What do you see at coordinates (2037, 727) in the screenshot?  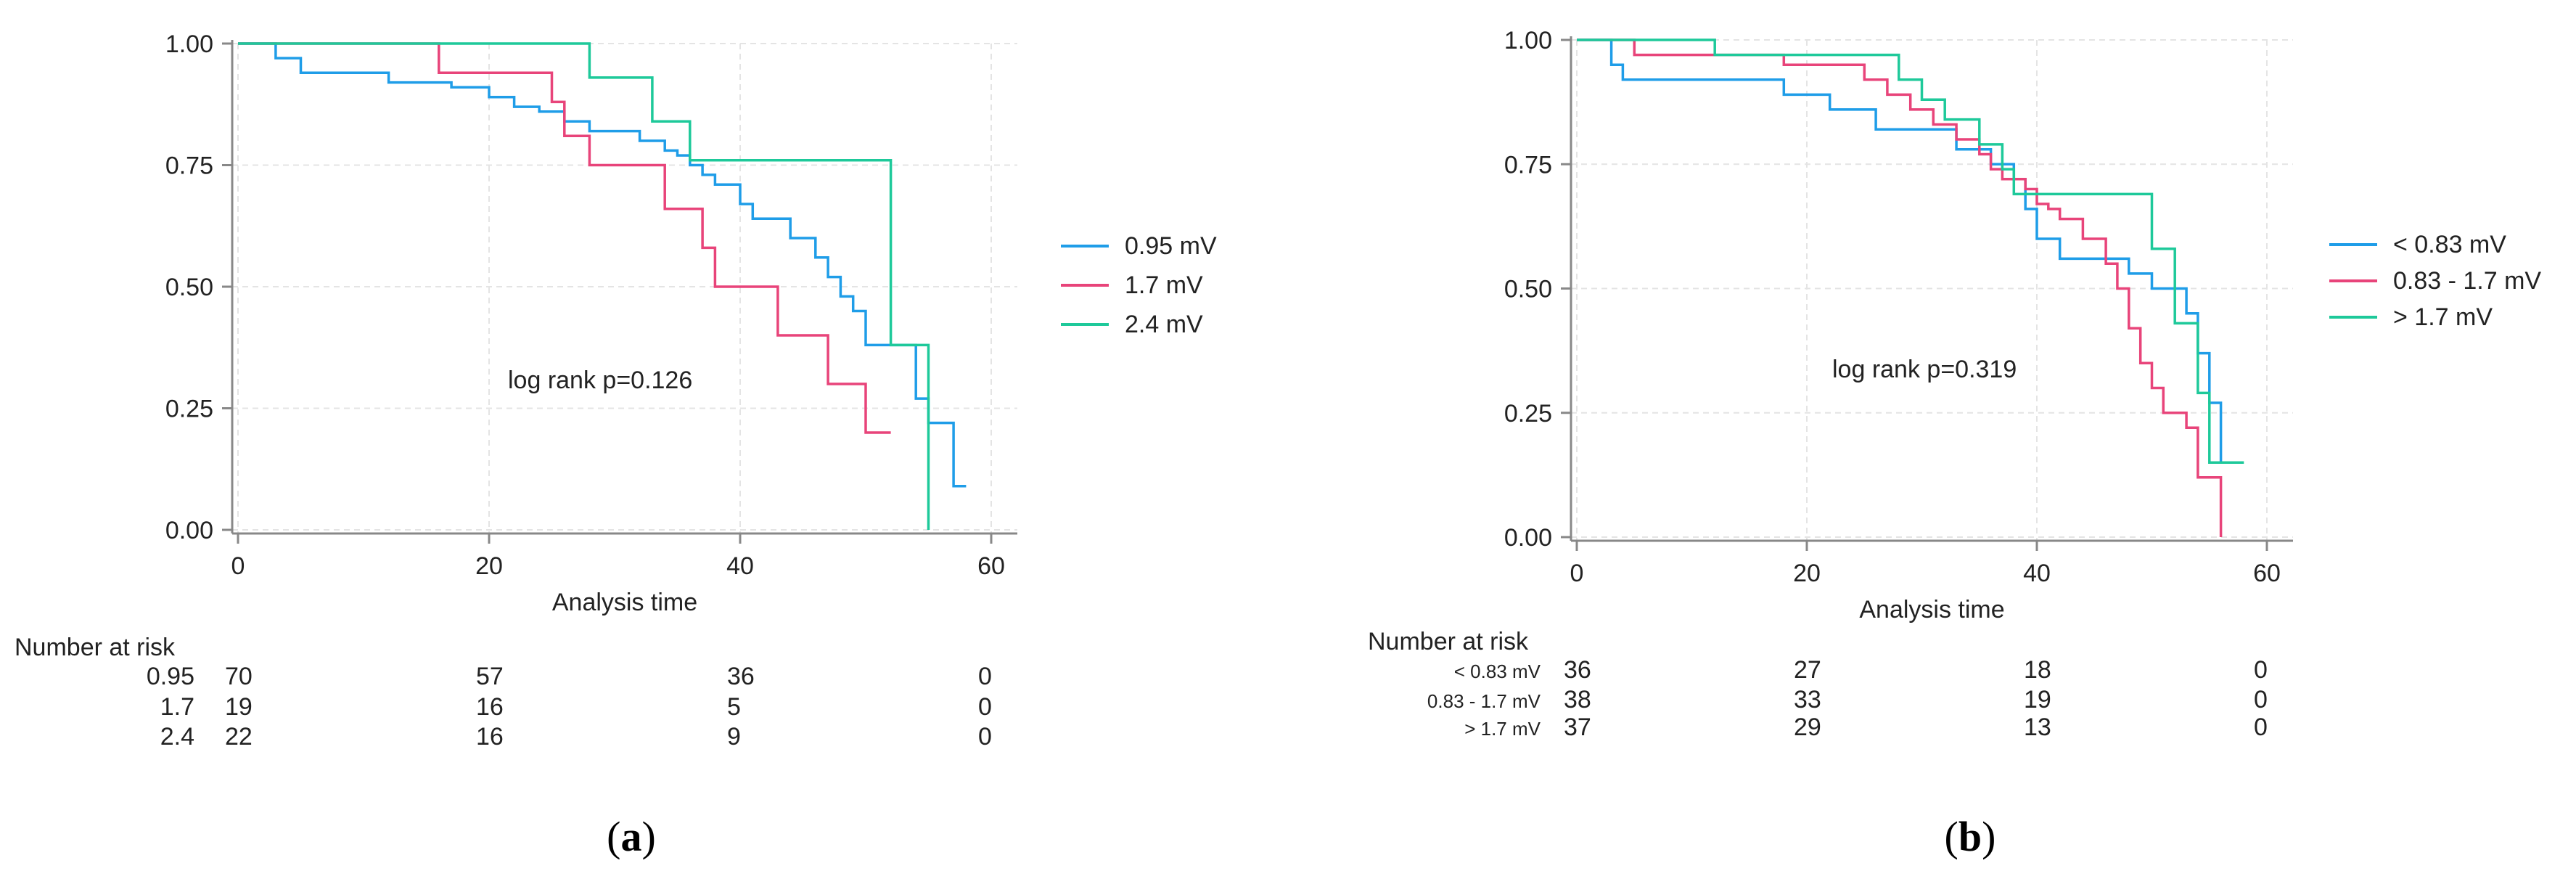 I see `risk-count: 13` at bounding box center [2037, 727].